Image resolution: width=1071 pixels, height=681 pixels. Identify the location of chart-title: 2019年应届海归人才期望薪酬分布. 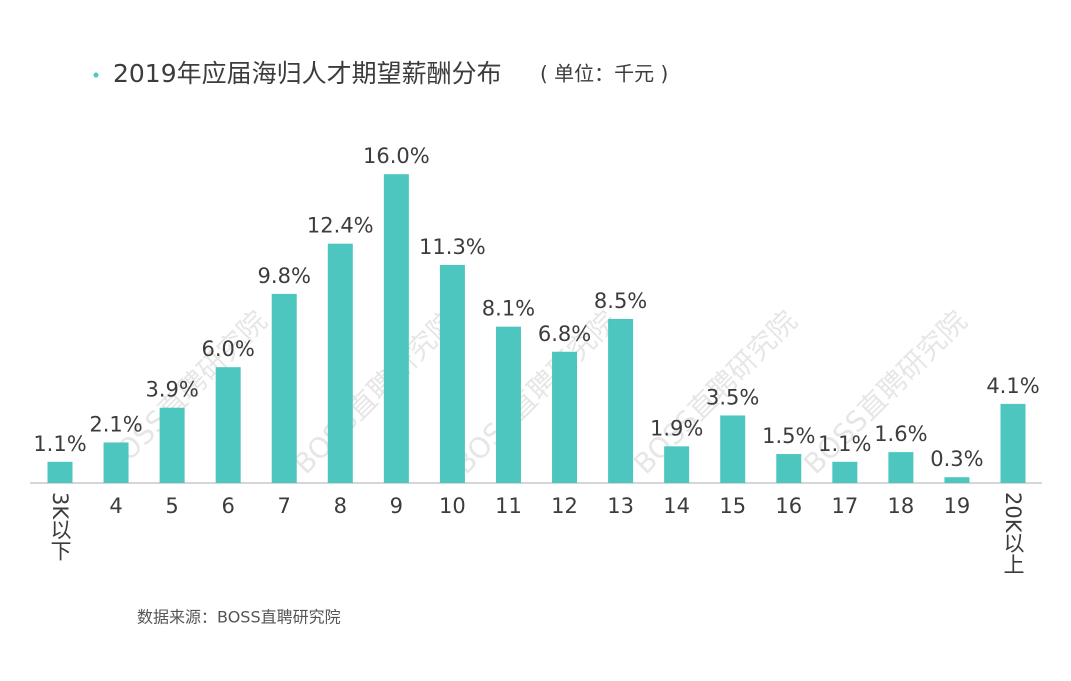
(307, 73).